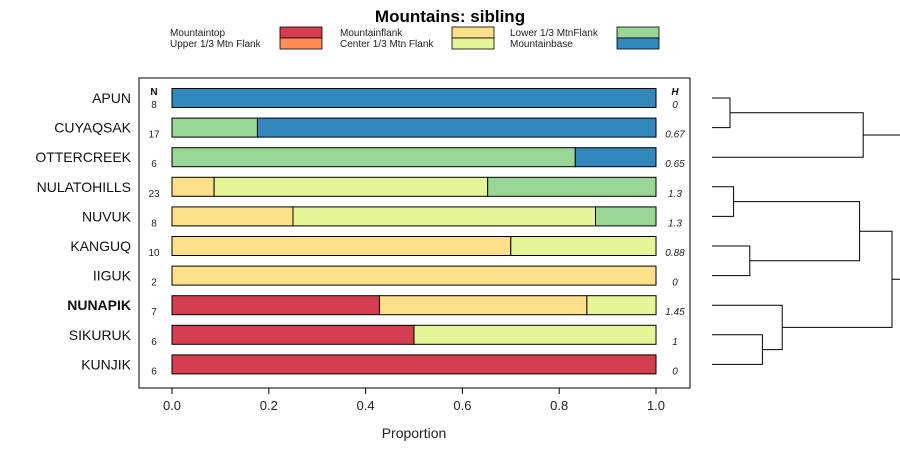 The image size is (900, 460). I want to click on row-nuvuk: NUVUK 8 1.3, so click(382, 217).